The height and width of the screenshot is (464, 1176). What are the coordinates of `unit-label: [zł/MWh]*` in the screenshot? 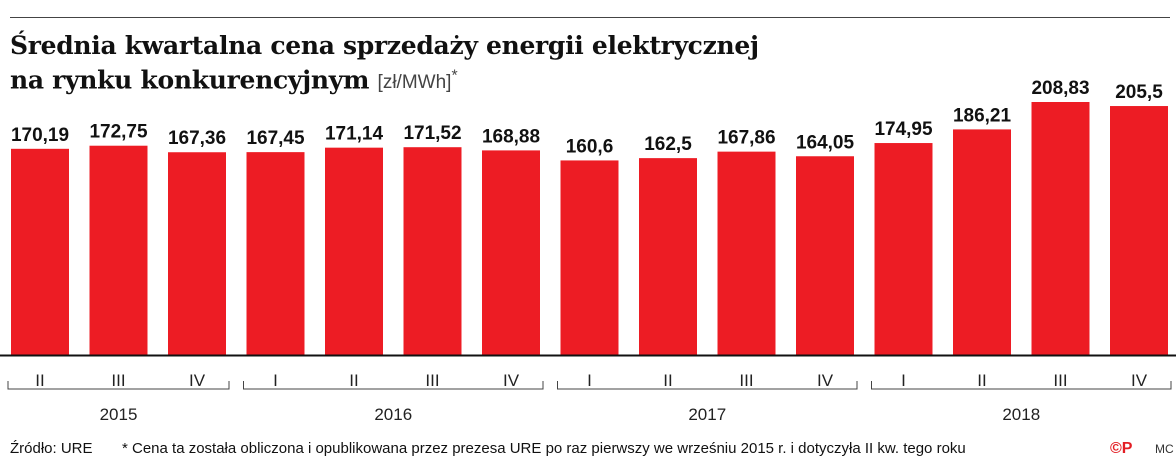 It's located at (417, 81).